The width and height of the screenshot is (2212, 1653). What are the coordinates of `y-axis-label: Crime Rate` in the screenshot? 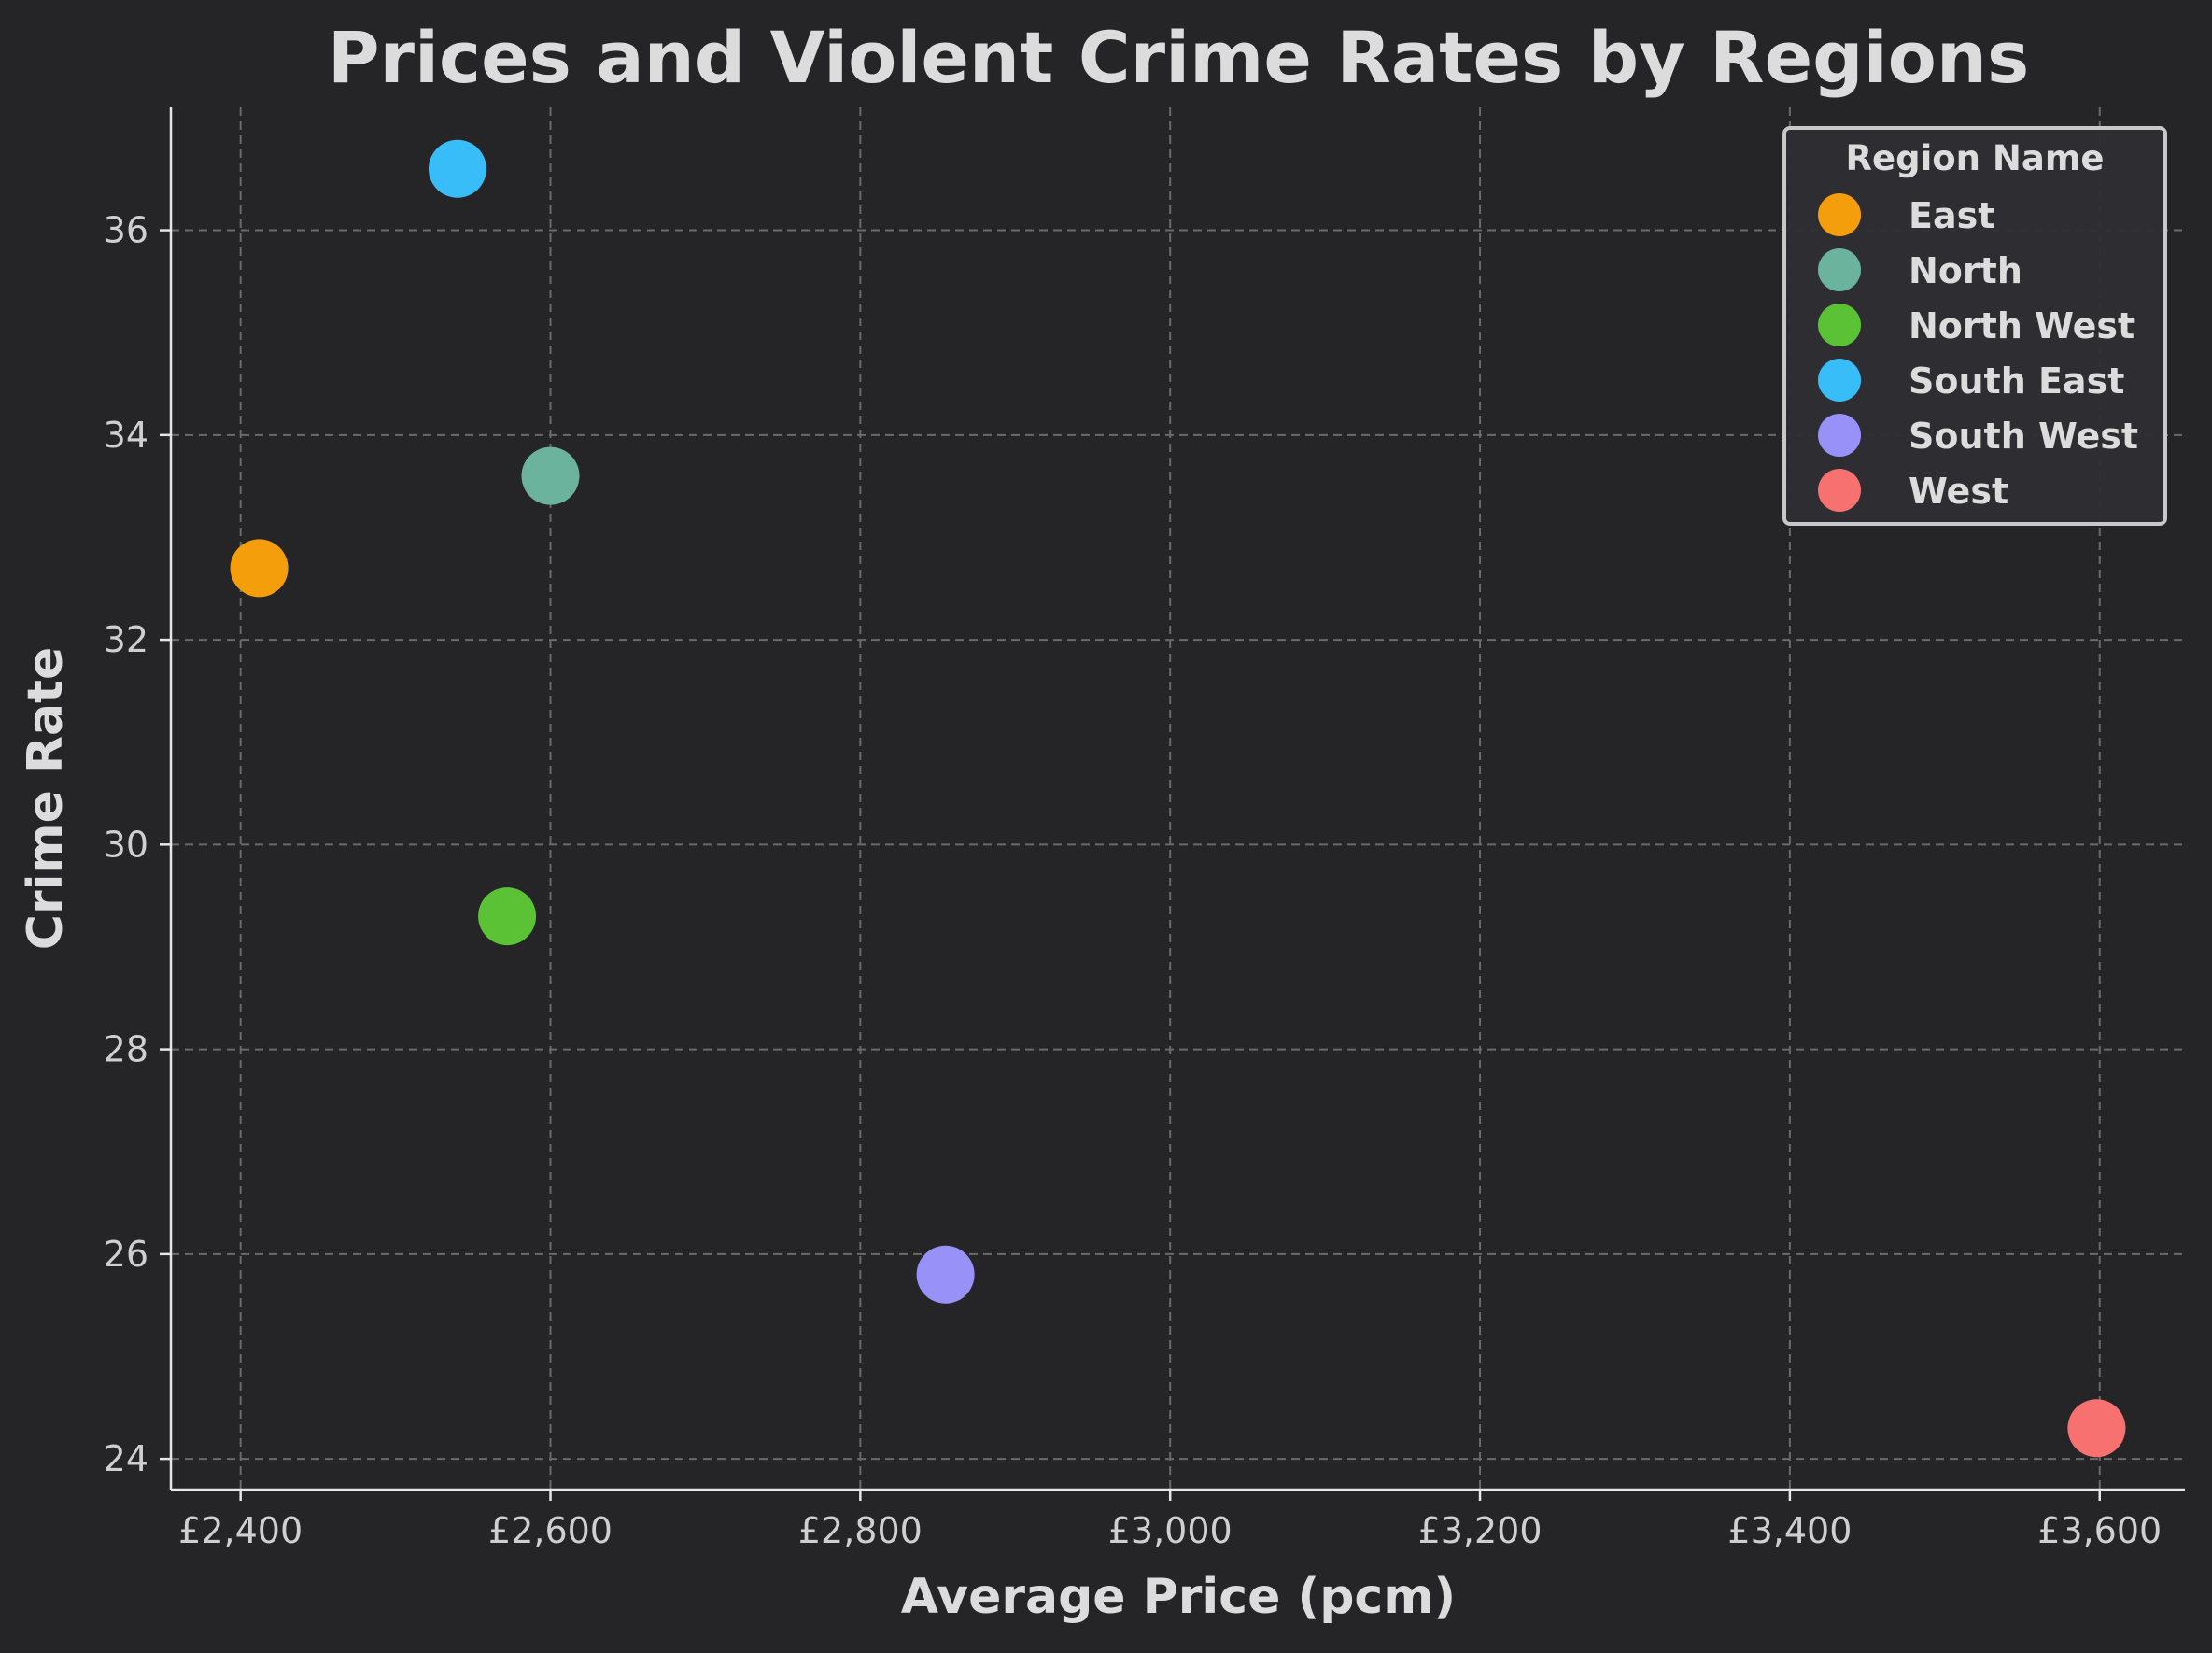 It's located at (46, 799).